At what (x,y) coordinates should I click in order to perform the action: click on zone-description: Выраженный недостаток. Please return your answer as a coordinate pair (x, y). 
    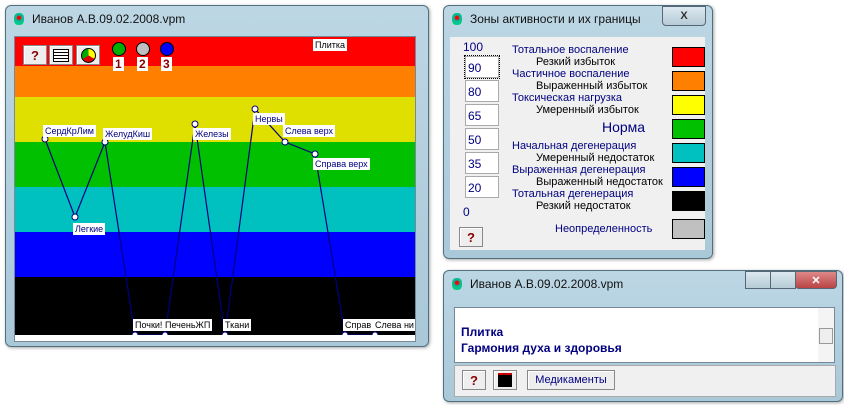
    Looking at the image, I should click on (599, 182).